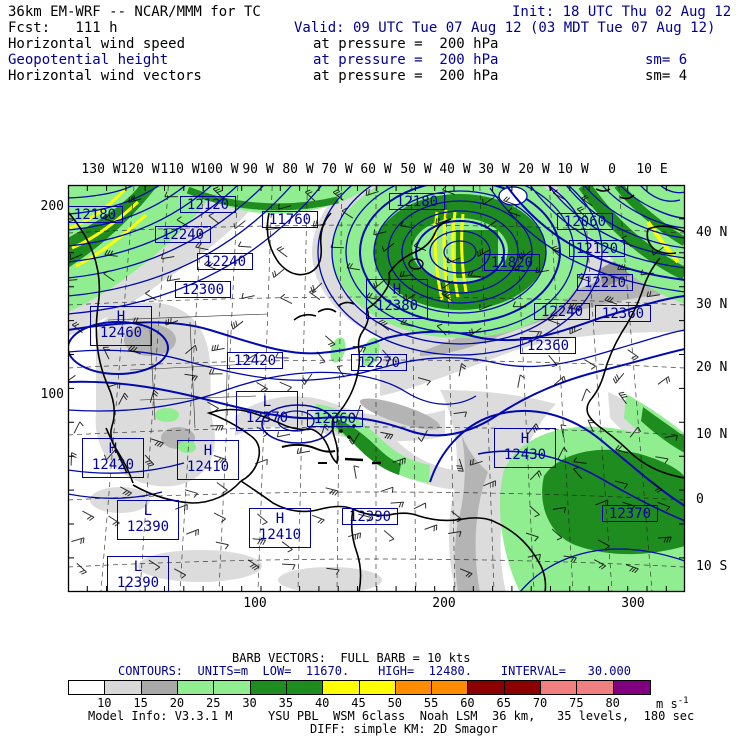  I want to click on height-value: 11760, so click(290, 220).